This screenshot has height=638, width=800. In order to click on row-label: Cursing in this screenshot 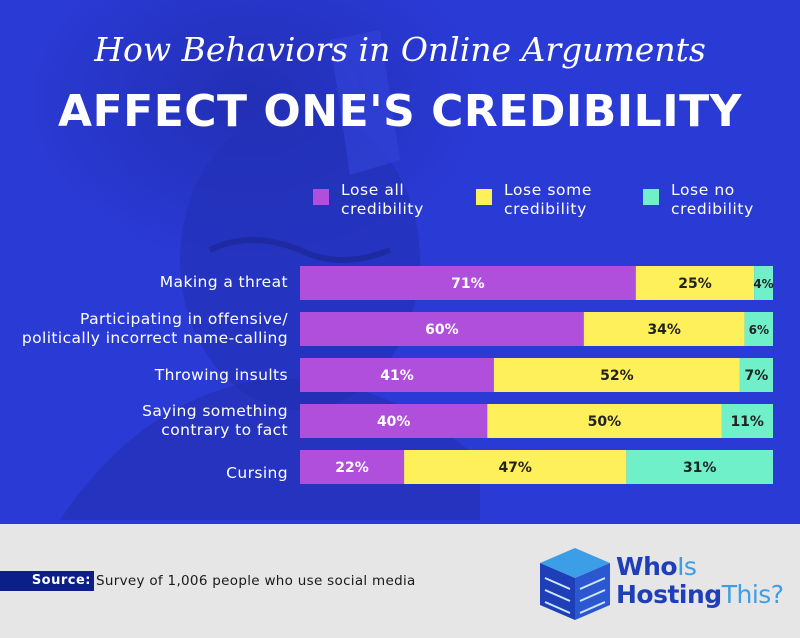, I will do `click(257, 473)`.